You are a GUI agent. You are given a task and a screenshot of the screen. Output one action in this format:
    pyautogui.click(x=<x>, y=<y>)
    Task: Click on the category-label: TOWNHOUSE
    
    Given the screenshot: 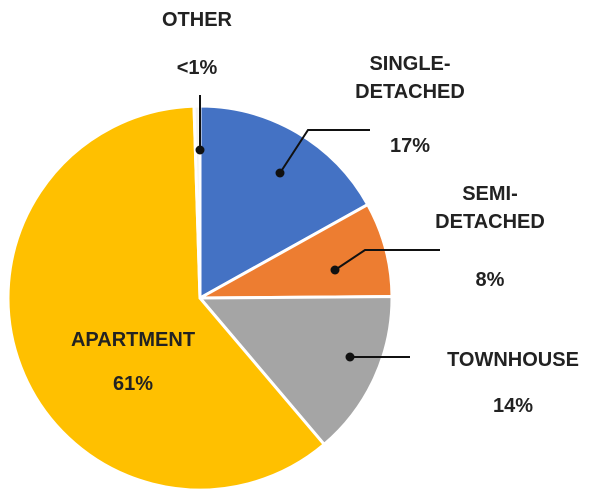 What is the action you would take?
    pyautogui.click(x=513, y=360)
    